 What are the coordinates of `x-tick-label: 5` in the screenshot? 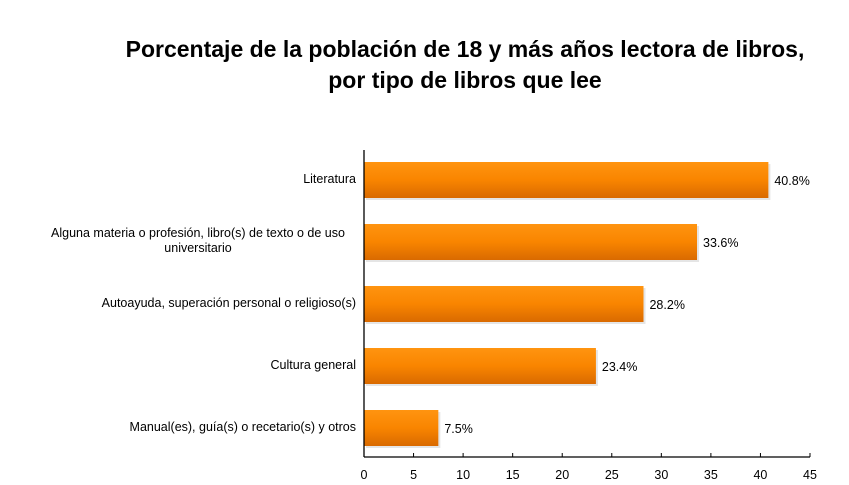 It's located at (413, 475).